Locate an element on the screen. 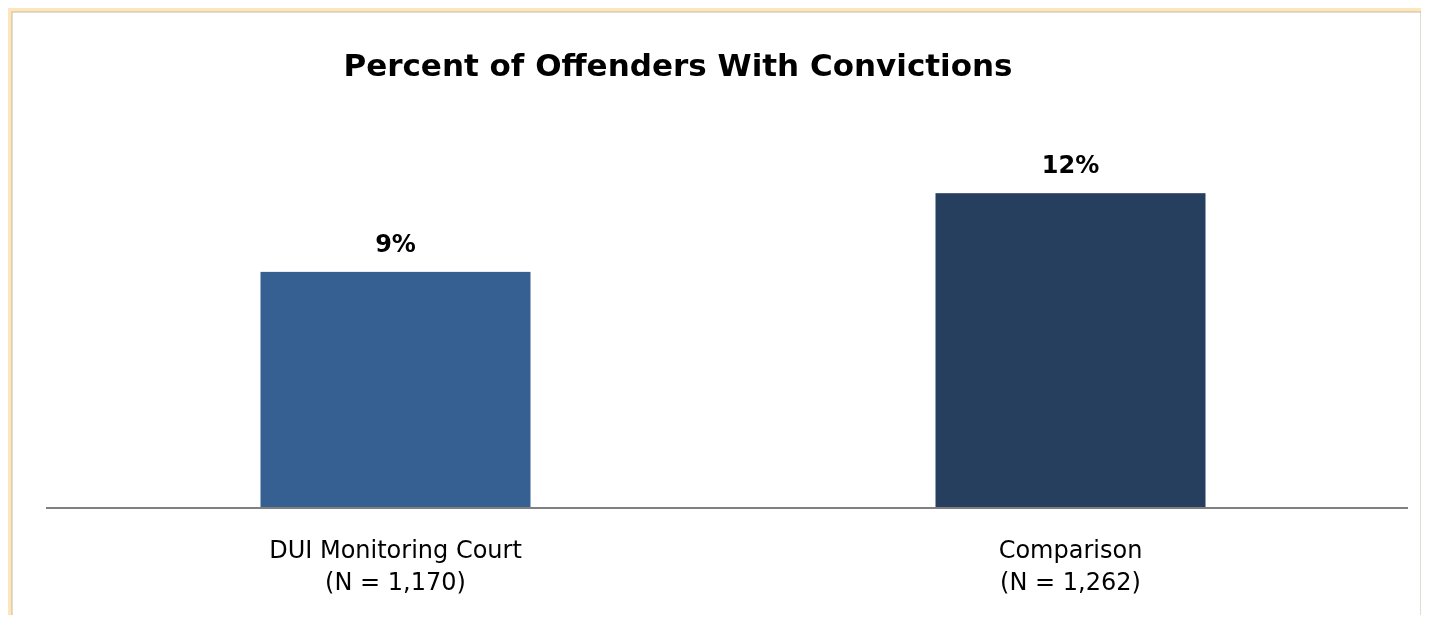 This screenshot has width=1429, height=623. x-tick-label: DUI Monitoring Court (N = 1,170) is located at coordinates (395, 566).